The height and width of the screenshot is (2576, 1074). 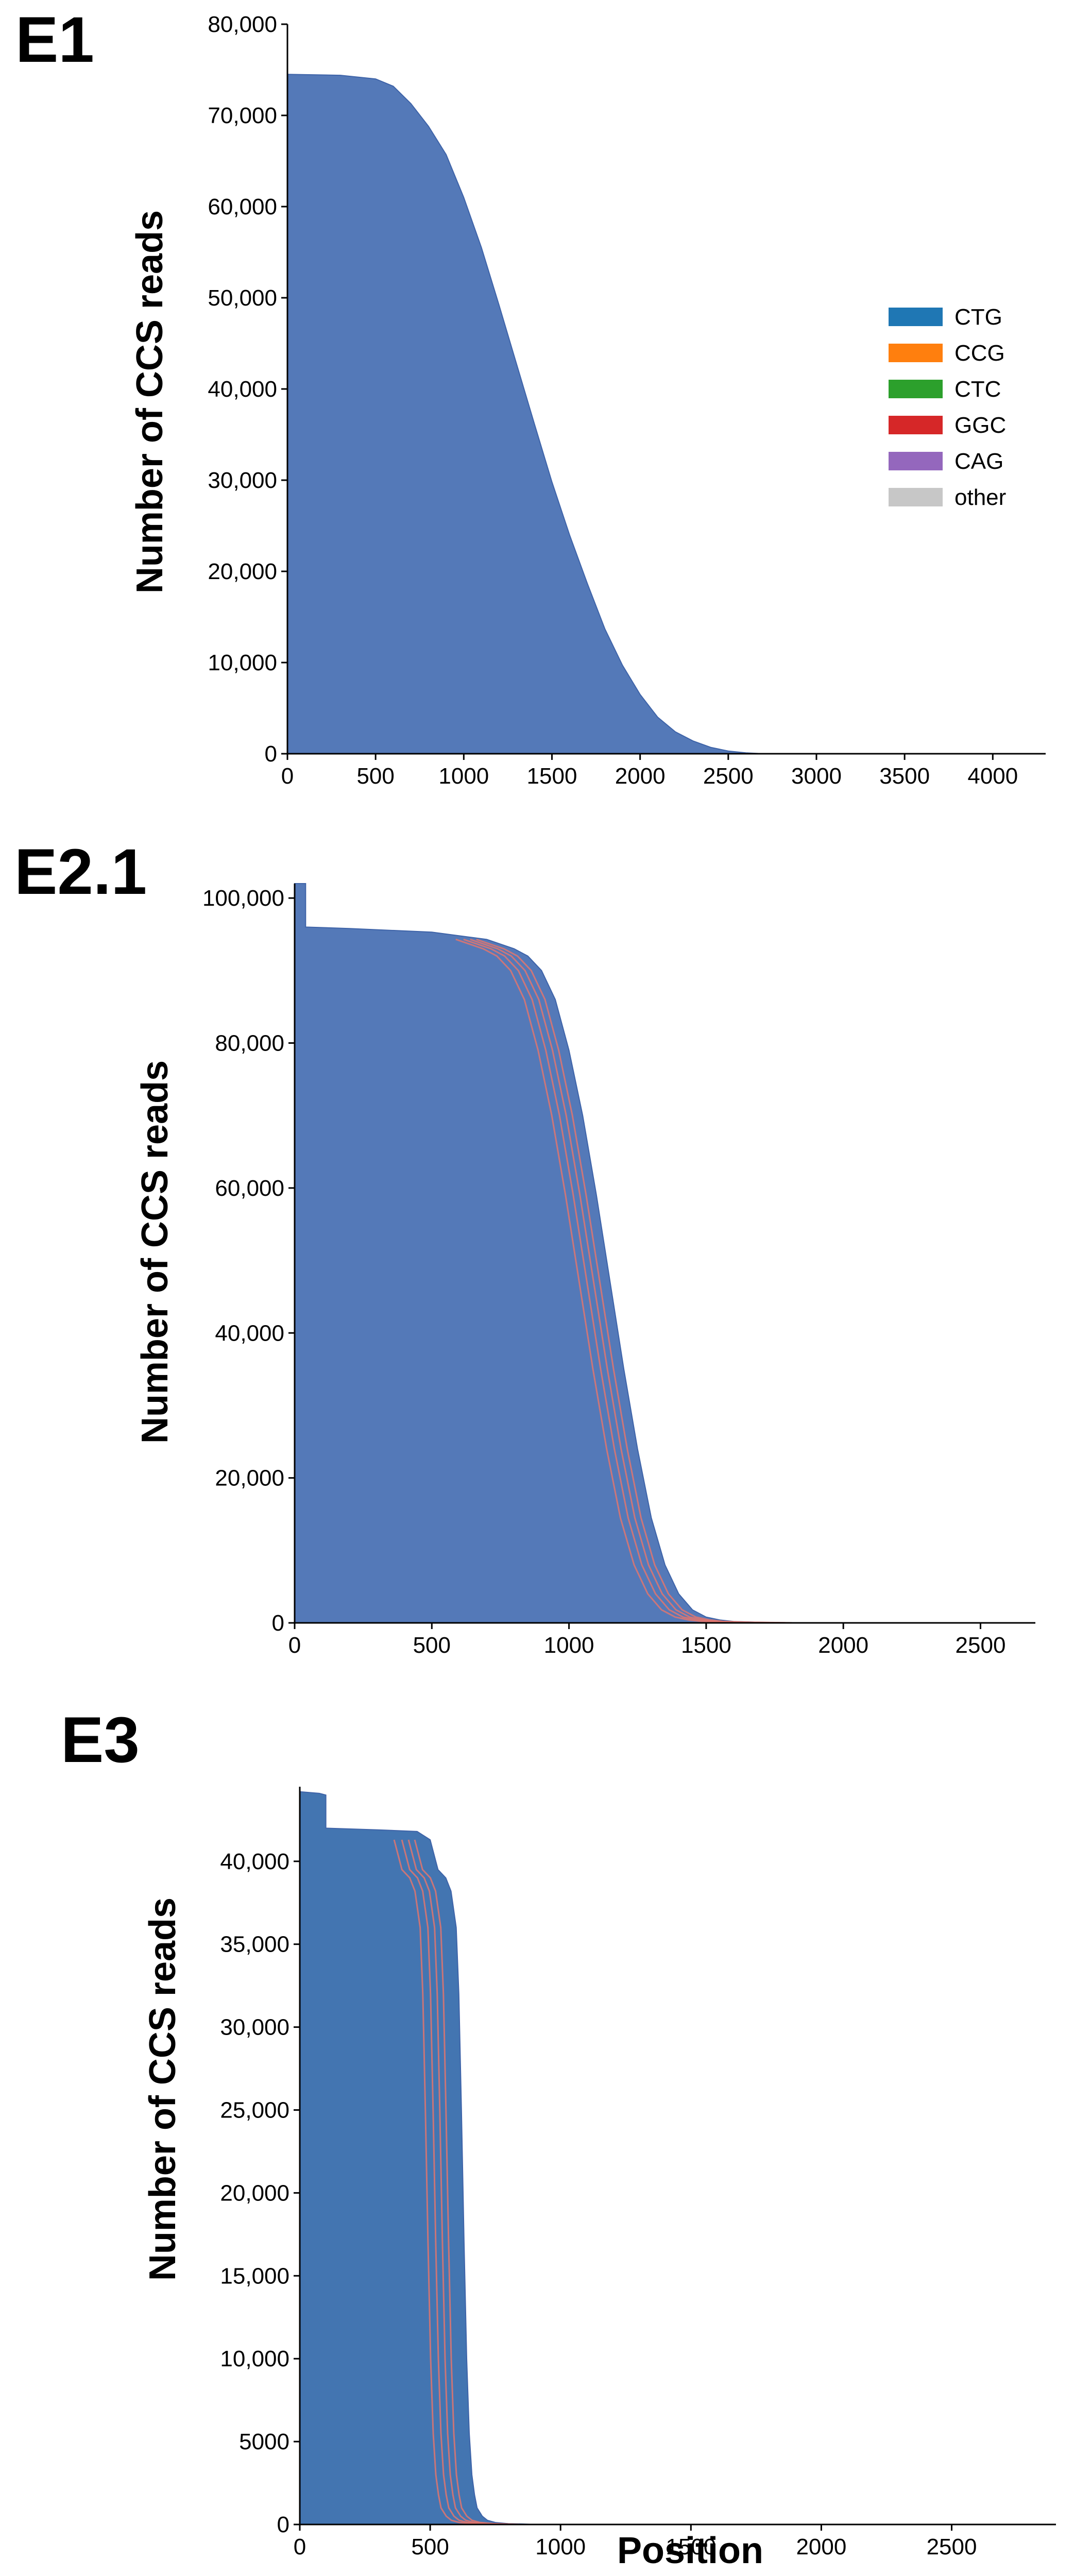 What do you see at coordinates (242, 206) in the screenshot?
I see `y-tick-label-e1-60000: 60,000` at bounding box center [242, 206].